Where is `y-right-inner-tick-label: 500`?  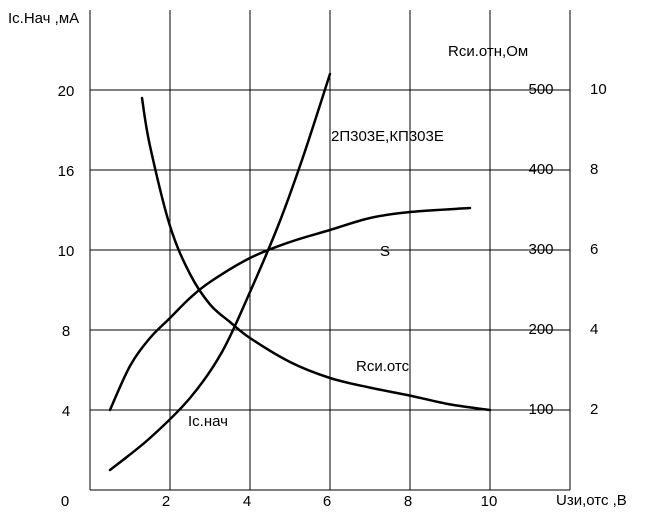 y-right-inner-tick-label: 500 is located at coordinates (540, 89).